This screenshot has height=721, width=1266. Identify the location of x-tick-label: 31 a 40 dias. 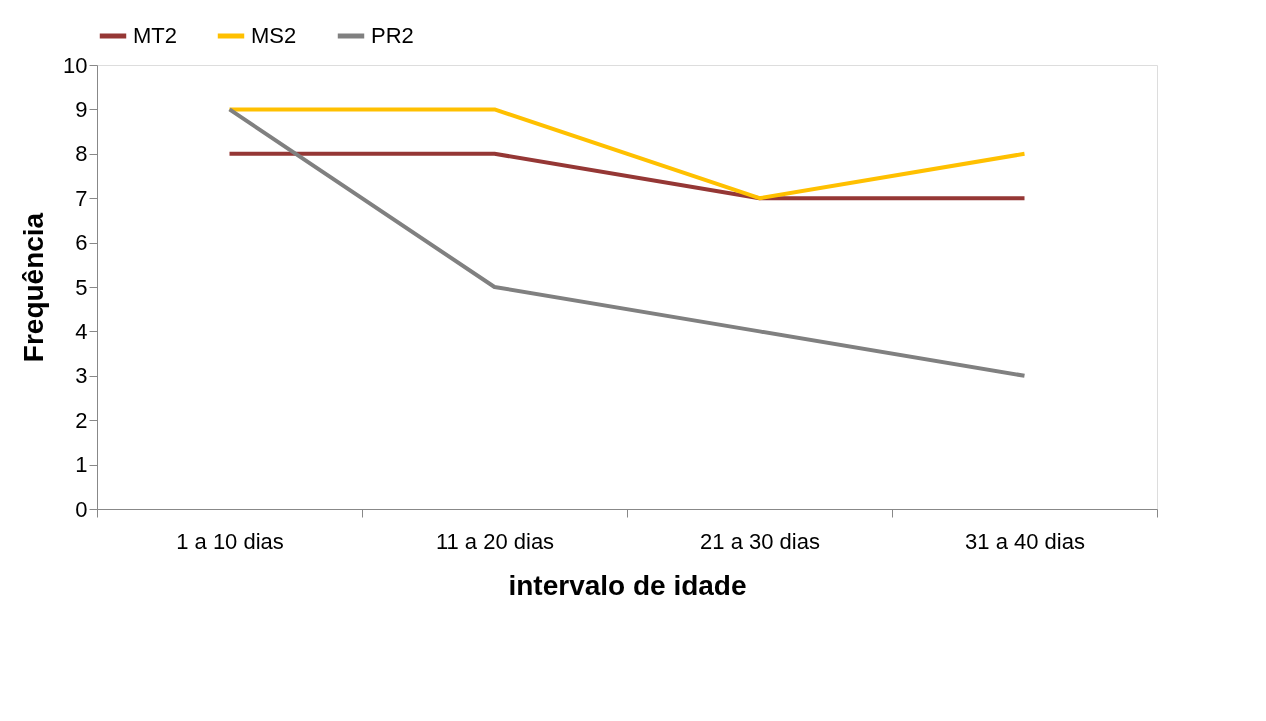
(1025, 541).